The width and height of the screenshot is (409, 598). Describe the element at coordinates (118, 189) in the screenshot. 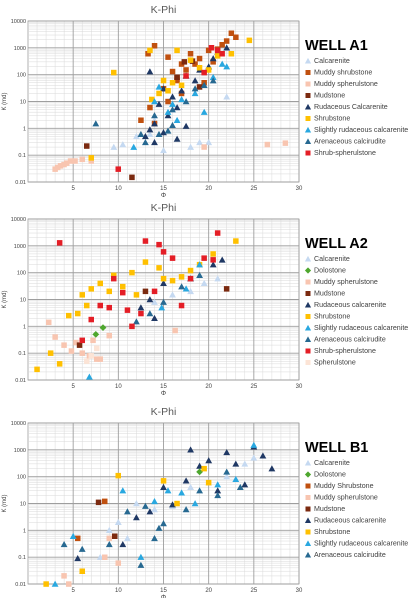

I see `x-tick-label: 10` at that location.